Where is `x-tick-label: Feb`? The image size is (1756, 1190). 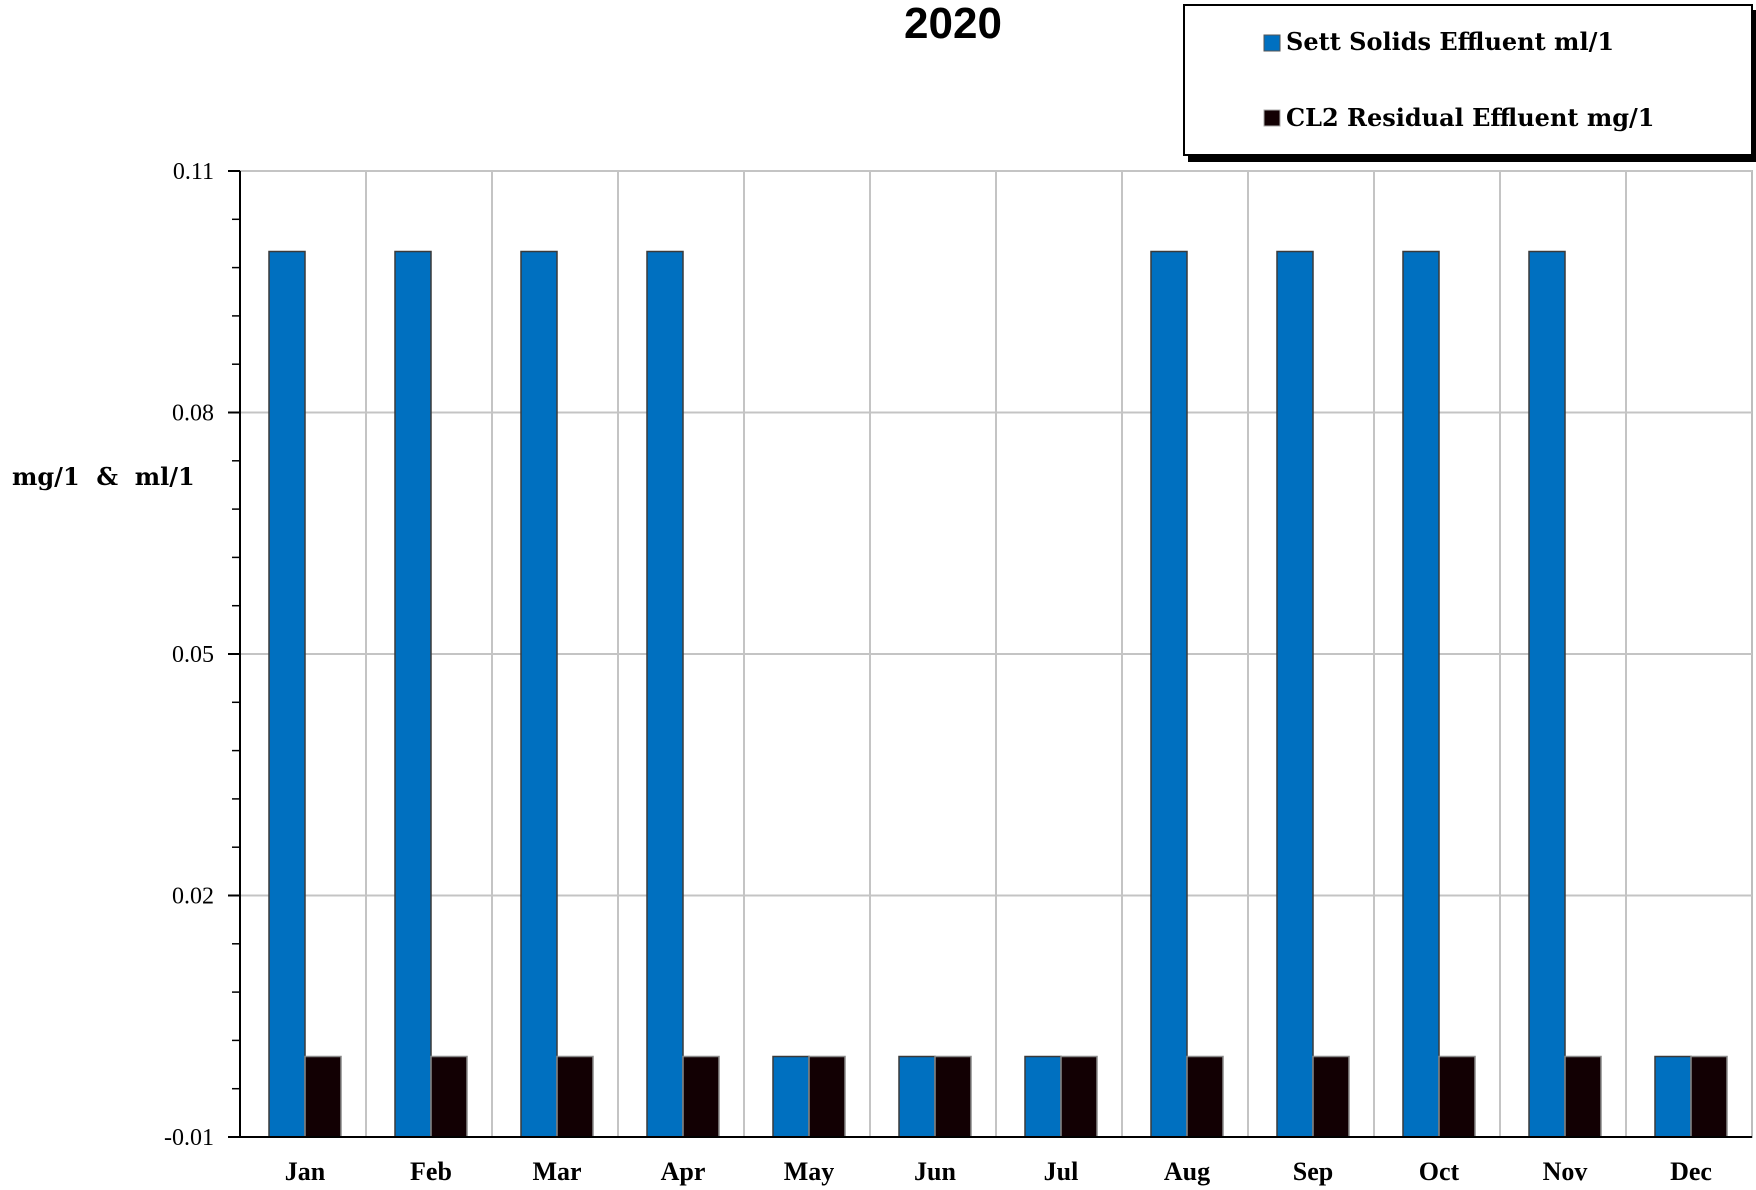
x-tick-label: Feb is located at coordinates (431, 1171).